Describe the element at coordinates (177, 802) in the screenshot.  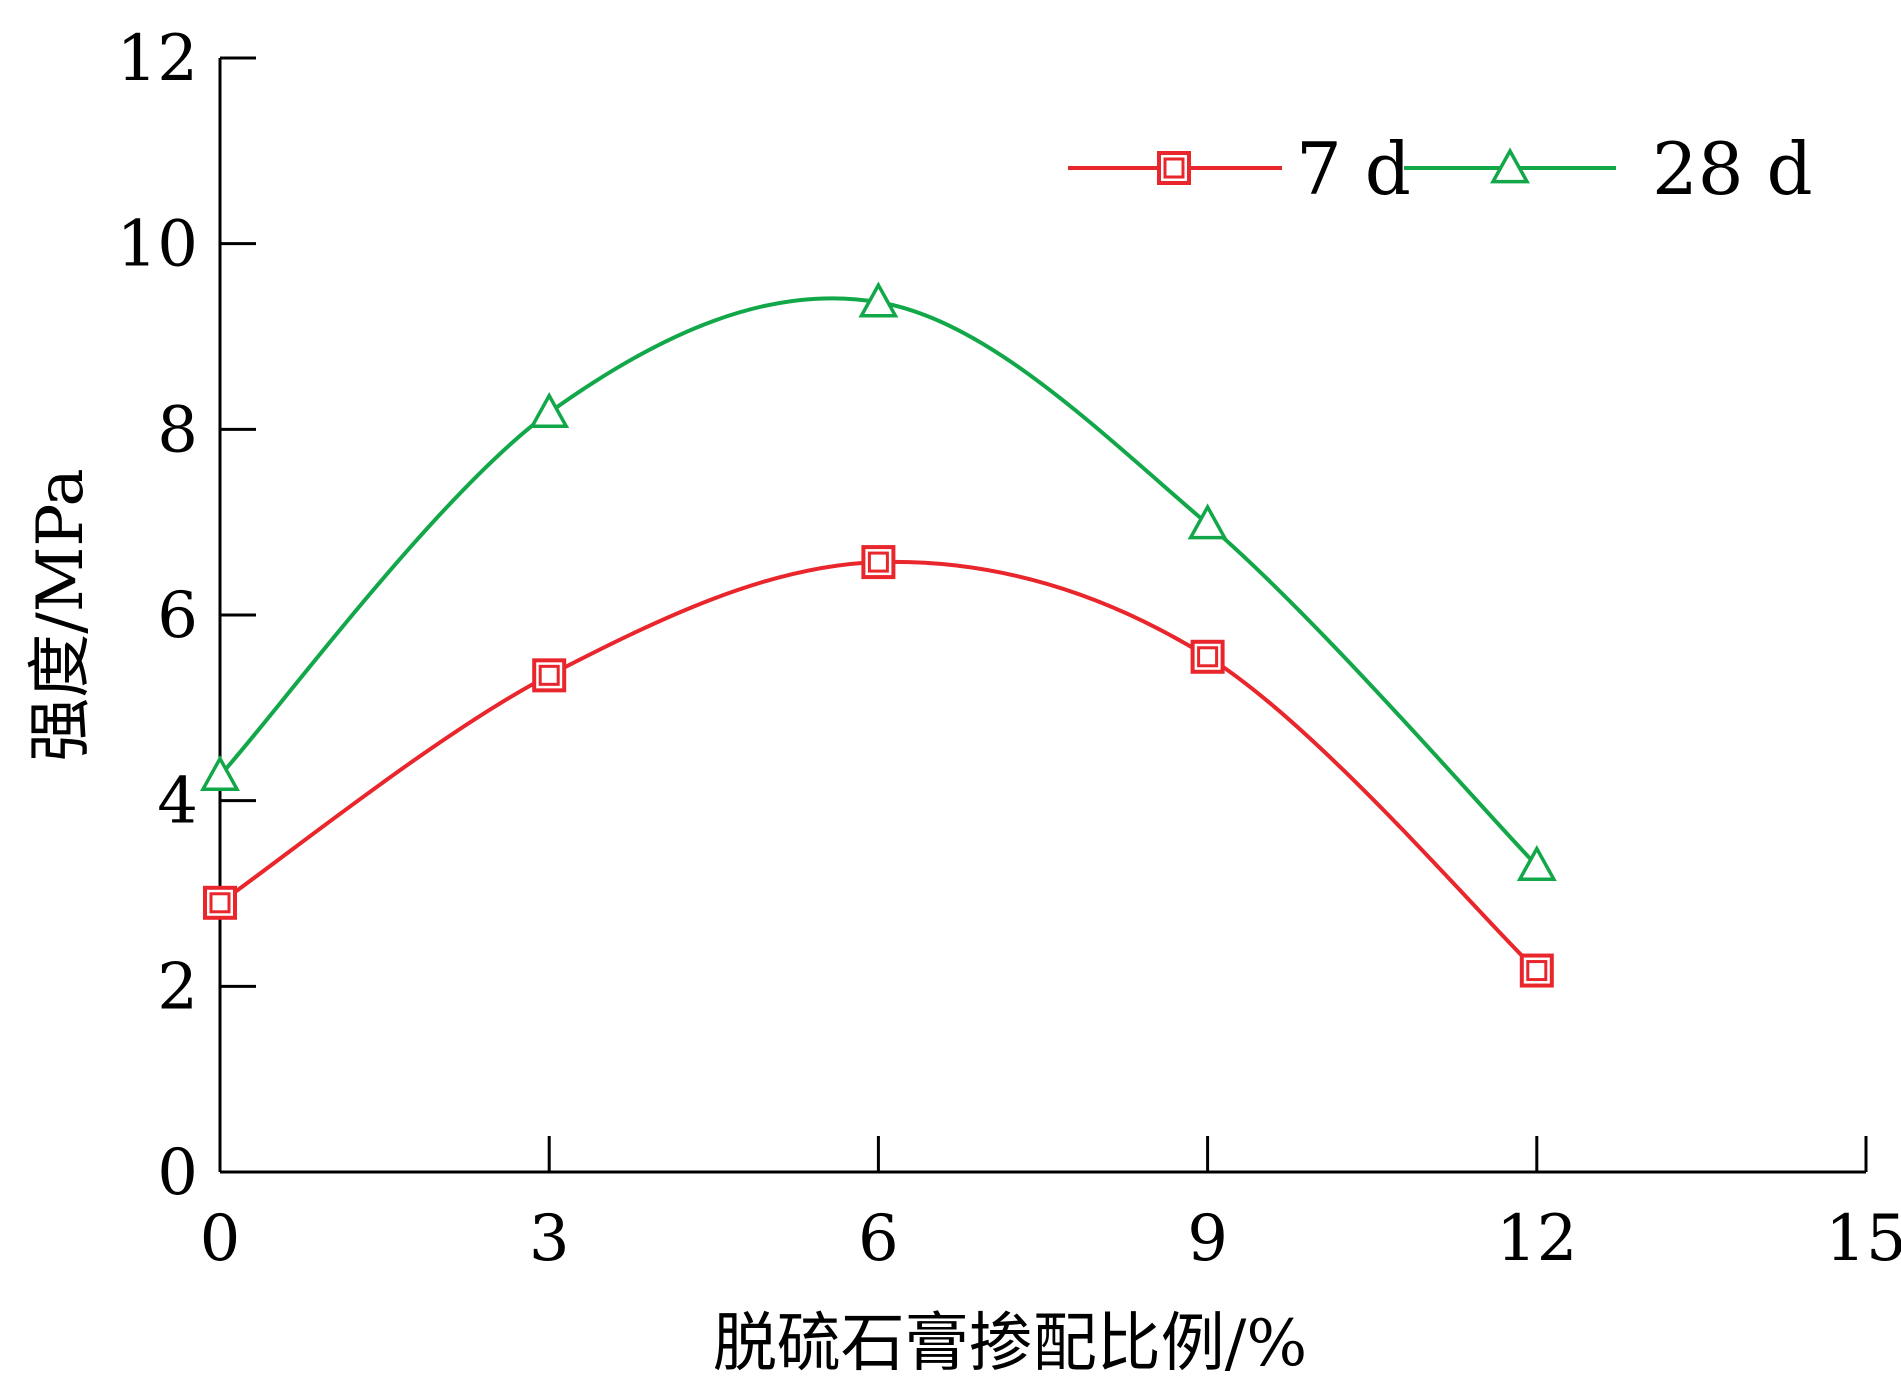
I see `y-tick-label: 4` at that location.